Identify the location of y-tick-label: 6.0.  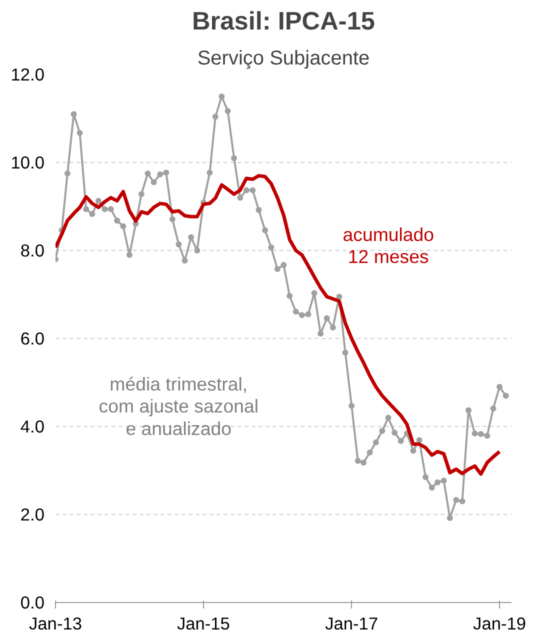
(32, 338).